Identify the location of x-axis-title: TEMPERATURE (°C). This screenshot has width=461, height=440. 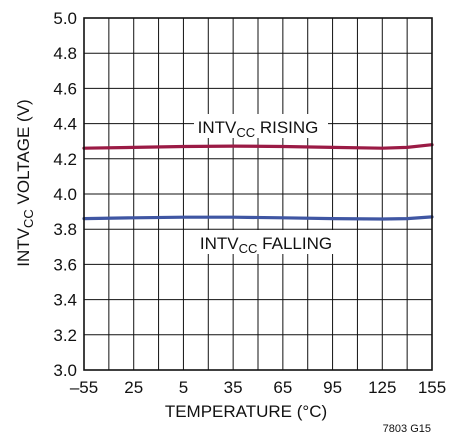
(246, 411).